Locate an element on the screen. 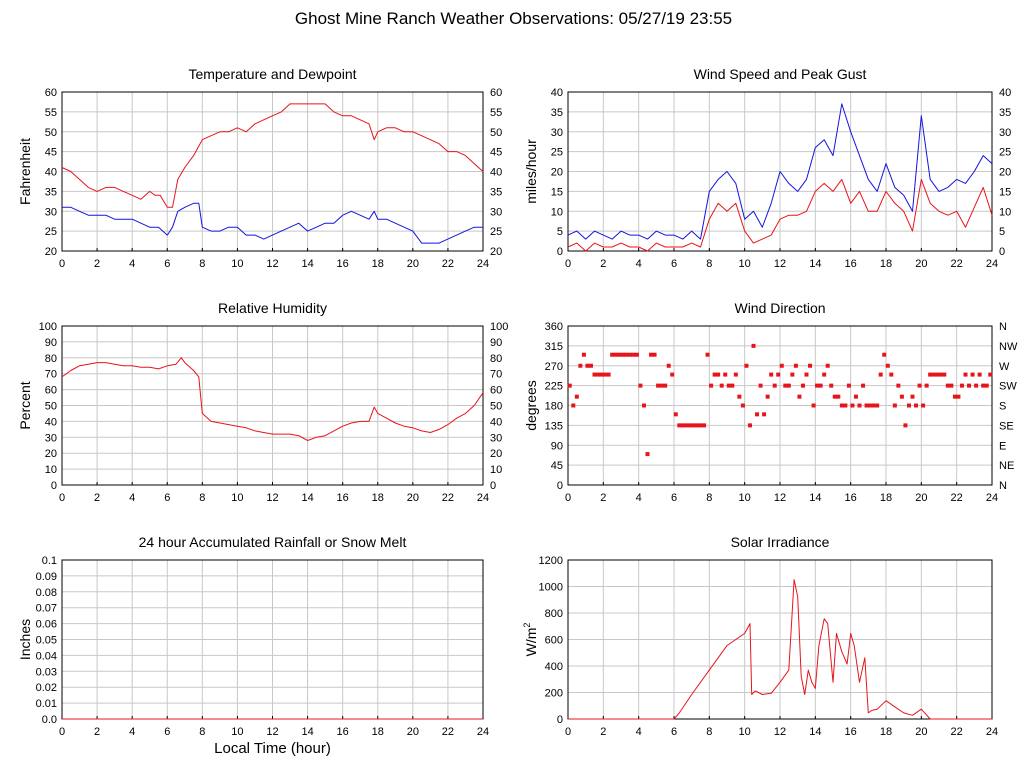 Image resolution: width=1027 pixels, height=772 pixels. y-tick-label-right: 90 is located at coordinates (496, 343).